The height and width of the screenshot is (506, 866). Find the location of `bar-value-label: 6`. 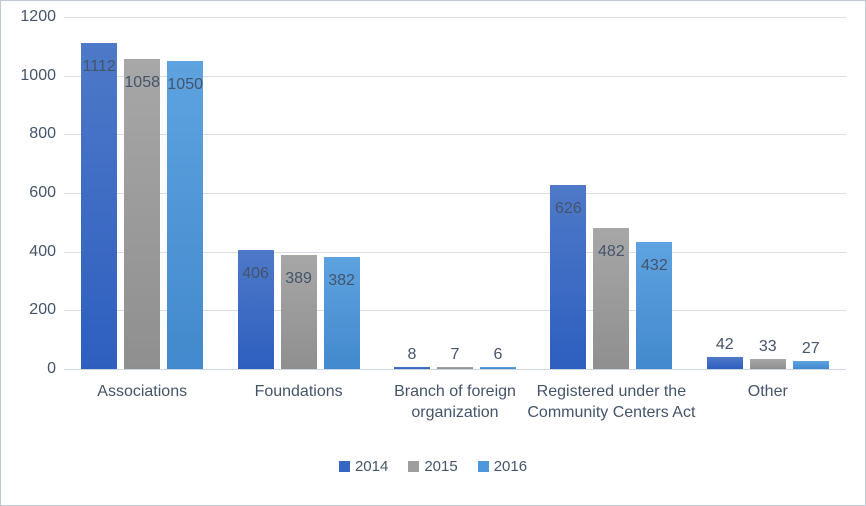

bar-value-label: 6 is located at coordinates (498, 354).